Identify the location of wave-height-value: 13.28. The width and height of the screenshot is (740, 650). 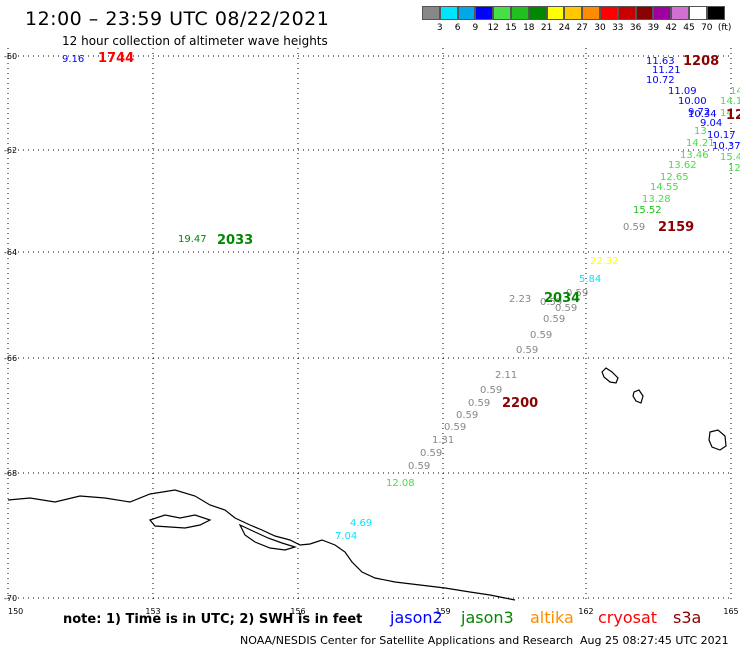
(656, 199).